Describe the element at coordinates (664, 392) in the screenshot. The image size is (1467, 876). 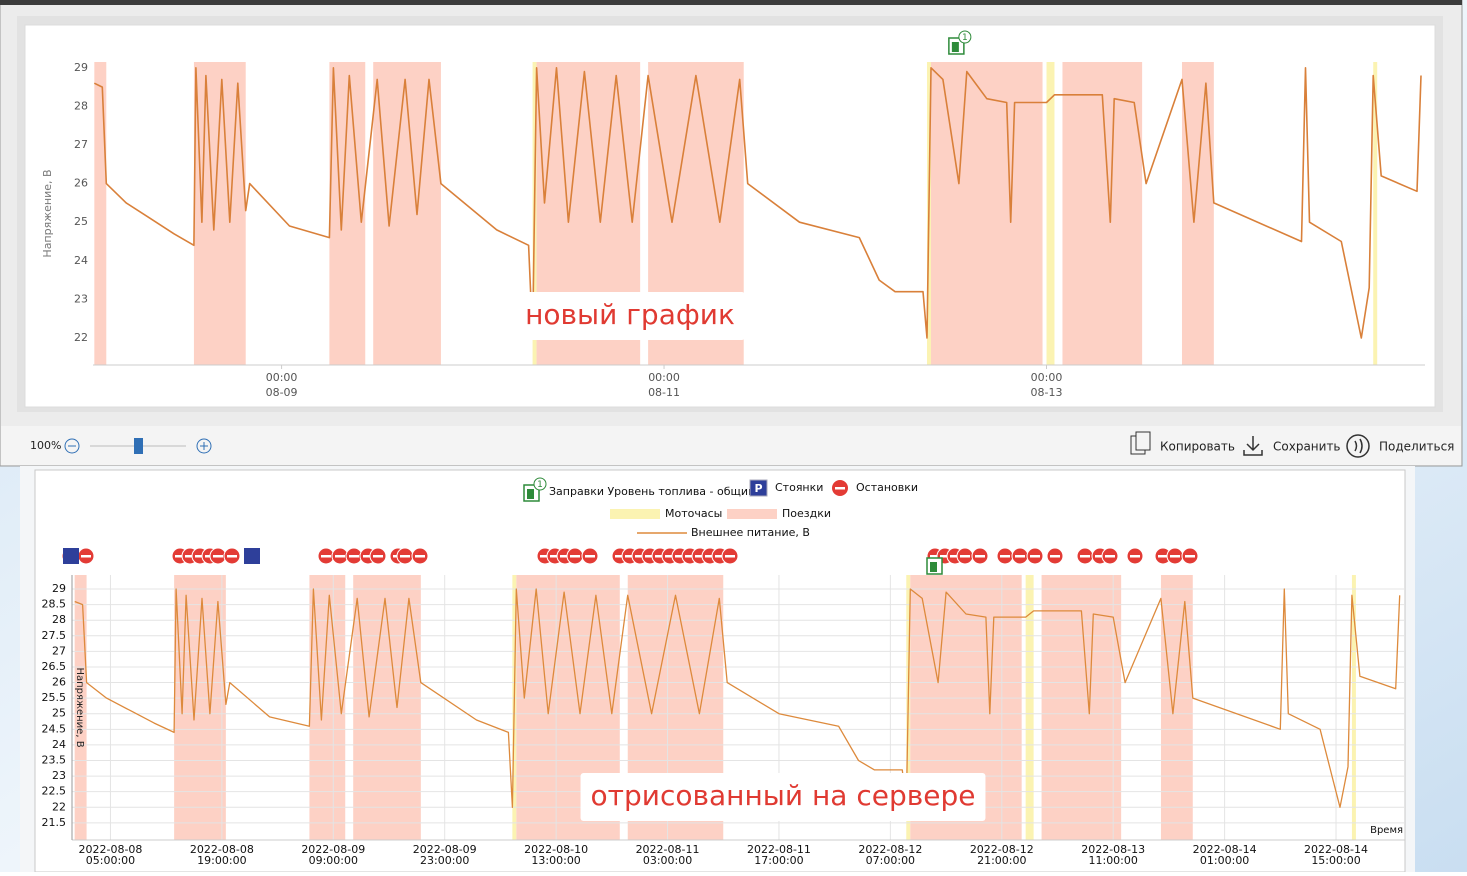
I see `x-tick-label: 08-11` at that location.